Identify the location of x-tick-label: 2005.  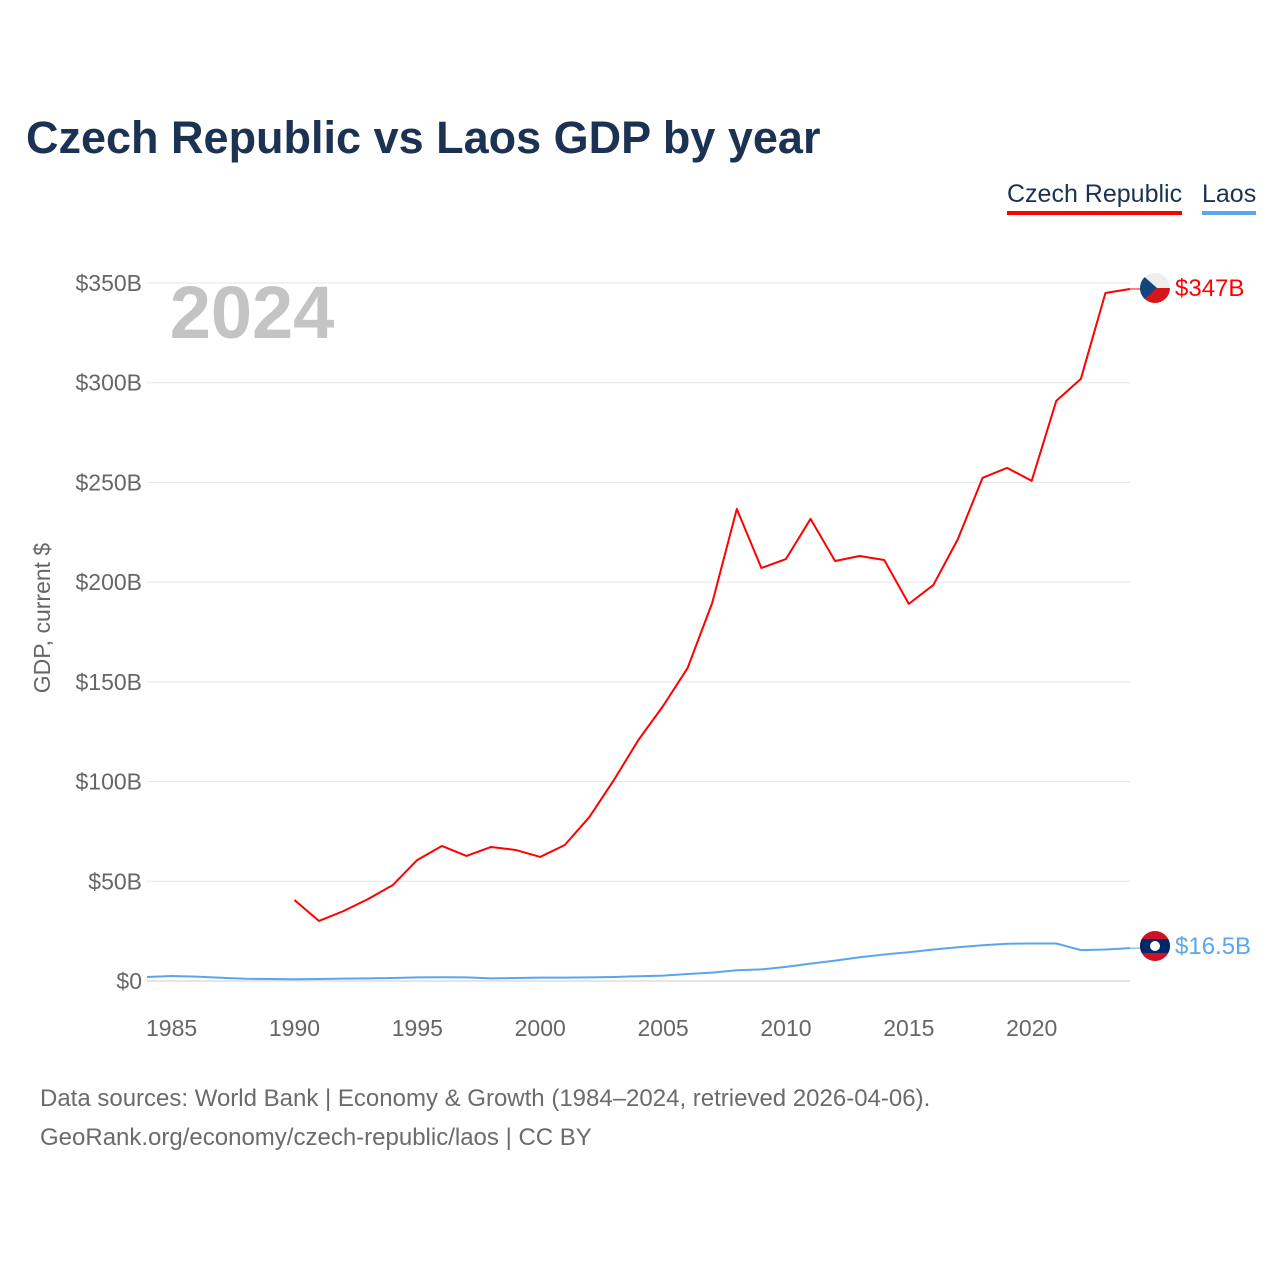
(662, 1028).